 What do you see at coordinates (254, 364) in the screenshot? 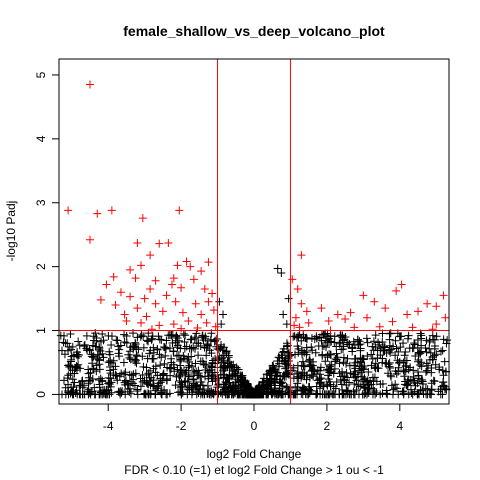
I see `nonsignificant-cloud` at bounding box center [254, 364].